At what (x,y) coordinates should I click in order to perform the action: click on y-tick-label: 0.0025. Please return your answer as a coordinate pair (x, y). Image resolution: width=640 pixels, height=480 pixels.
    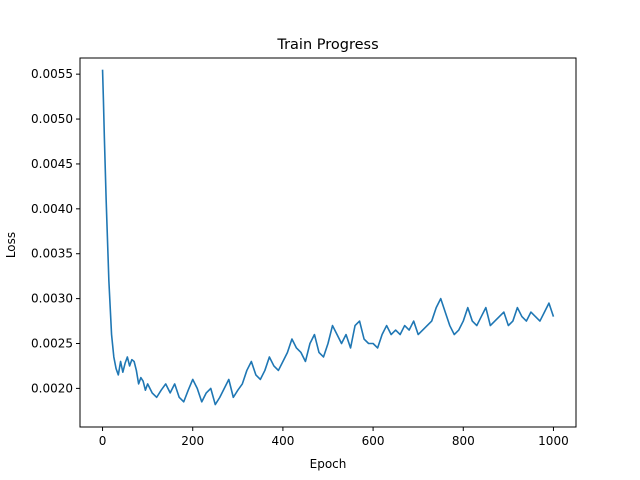
    Looking at the image, I should click on (52, 344).